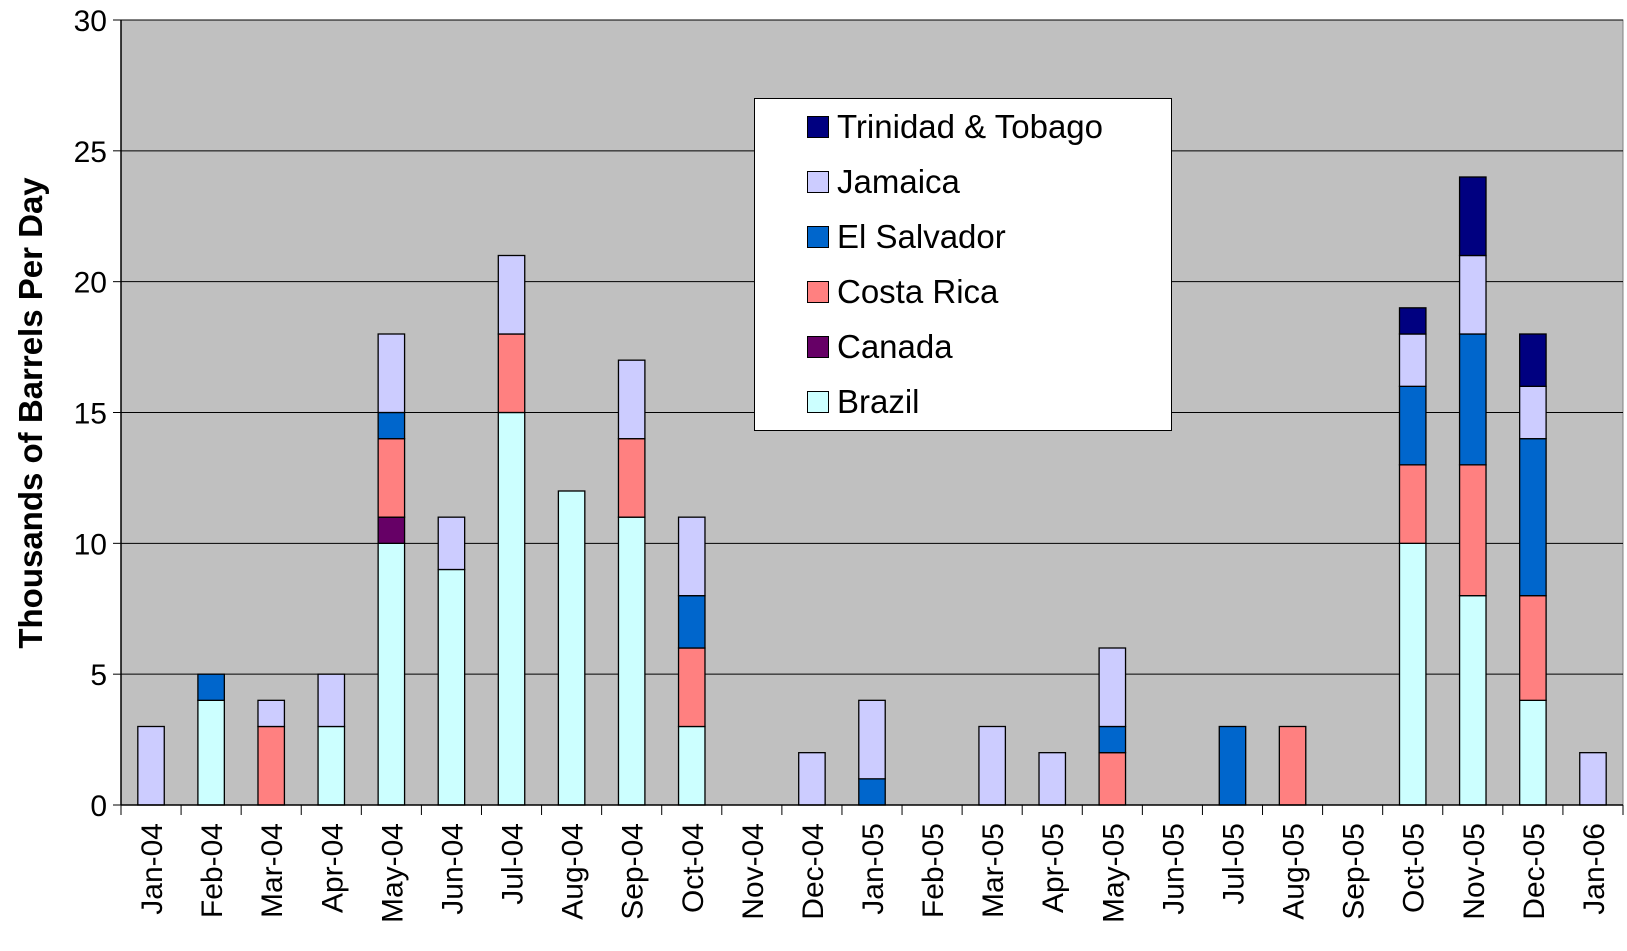 The width and height of the screenshot is (1627, 951). What do you see at coordinates (1113, 873) in the screenshot?
I see `x-tick-label: May-05` at bounding box center [1113, 873].